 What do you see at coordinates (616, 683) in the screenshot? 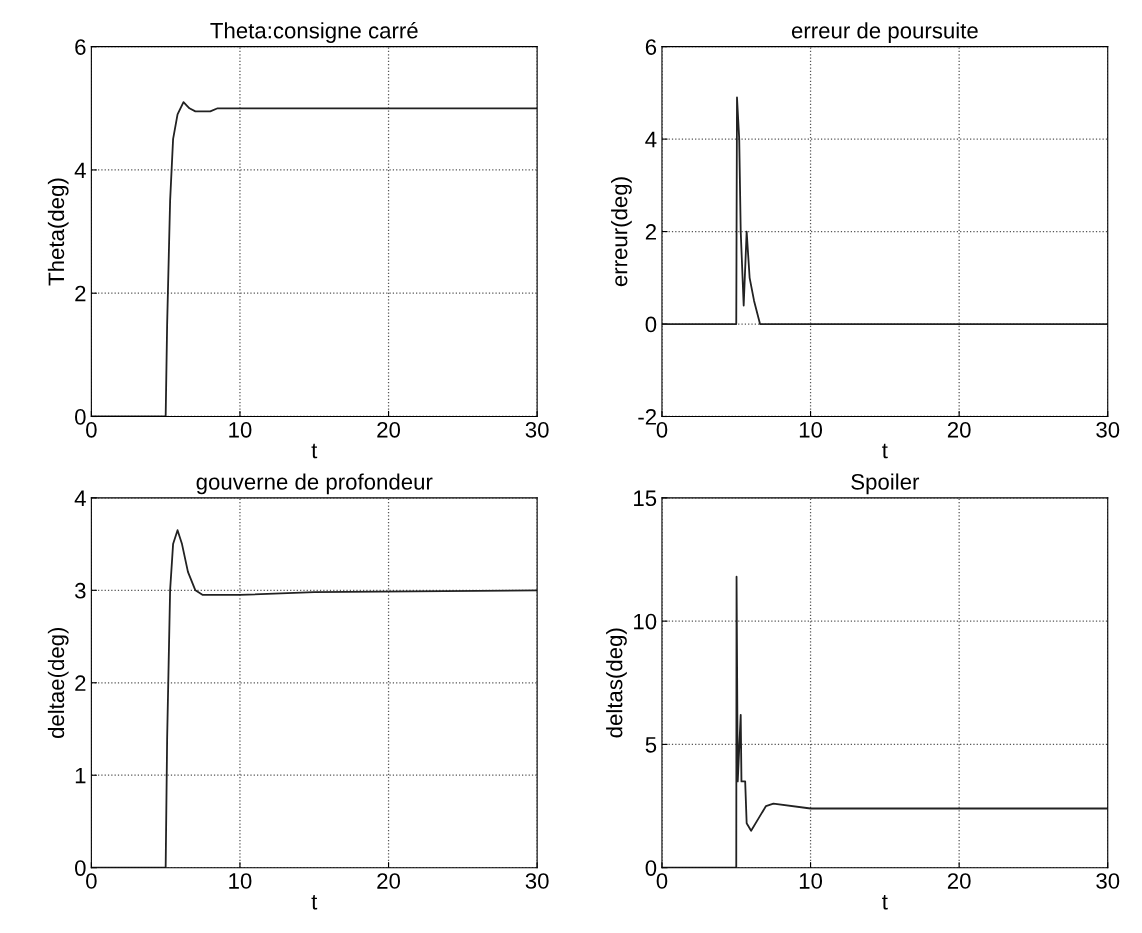
I see `y-axis-title: deltas(deg)` at bounding box center [616, 683].